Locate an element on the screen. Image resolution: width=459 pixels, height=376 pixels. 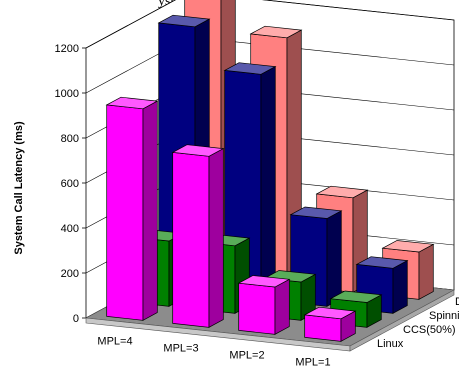
series-label: Spinning is located at coordinates (444, 316).